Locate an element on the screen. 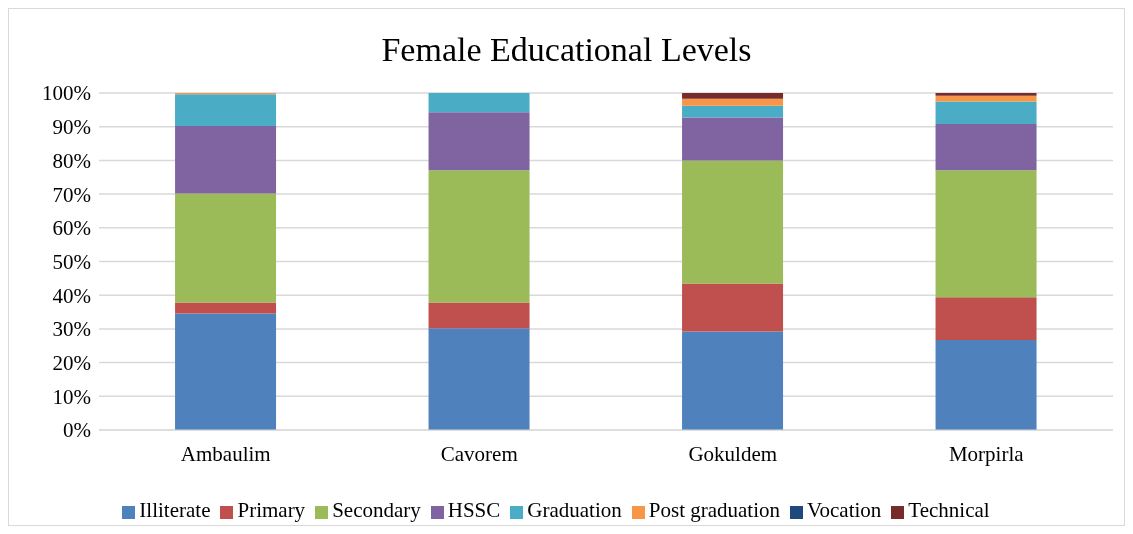 This screenshot has height=534, width=1133. chart-title: Female Educational Levels is located at coordinates (566, 50).